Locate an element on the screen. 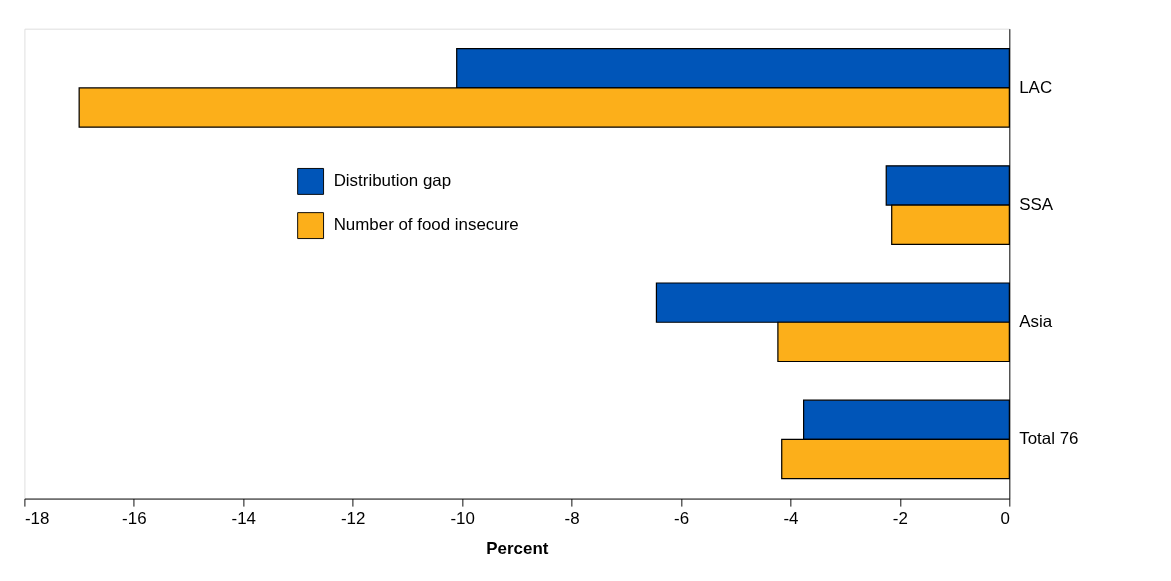 Image resolution: width=1171 pixels, height=581 pixels. legend-label: Number of food insecure is located at coordinates (426, 225).